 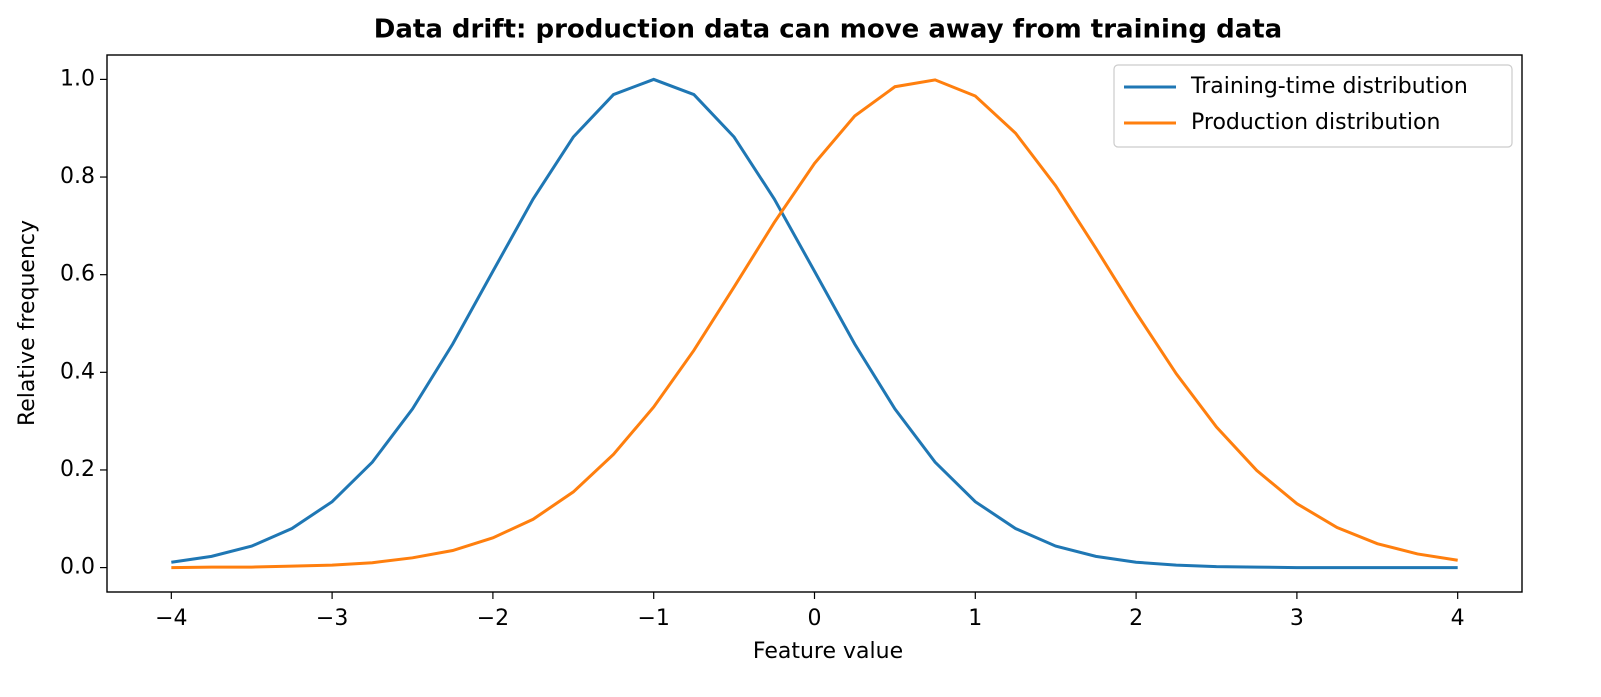 What do you see at coordinates (815, 618) in the screenshot?
I see `x-tick-label: 0` at bounding box center [815, 618].